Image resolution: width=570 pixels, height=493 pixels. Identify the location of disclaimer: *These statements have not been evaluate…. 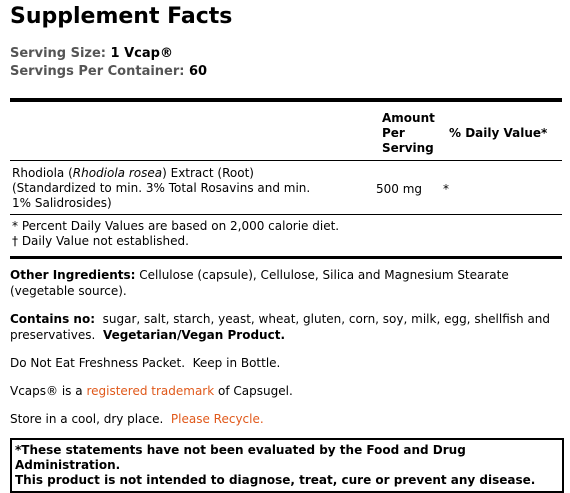
(287, 465).